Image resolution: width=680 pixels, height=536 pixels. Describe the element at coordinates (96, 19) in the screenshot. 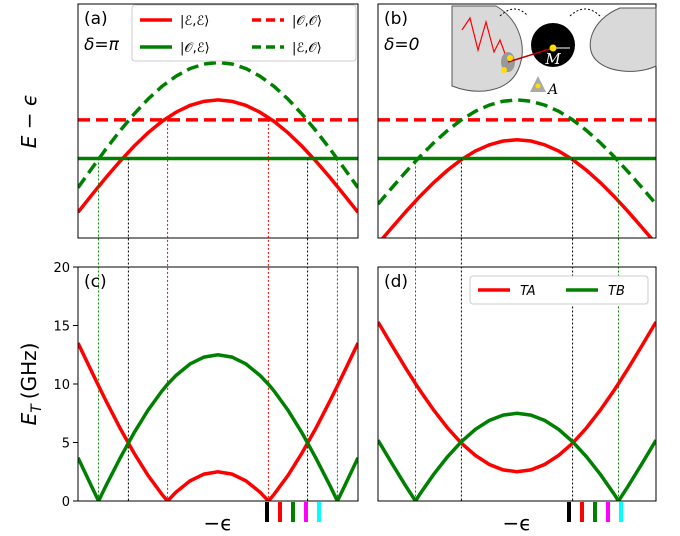

I see `panel-label: (a)` at that location.